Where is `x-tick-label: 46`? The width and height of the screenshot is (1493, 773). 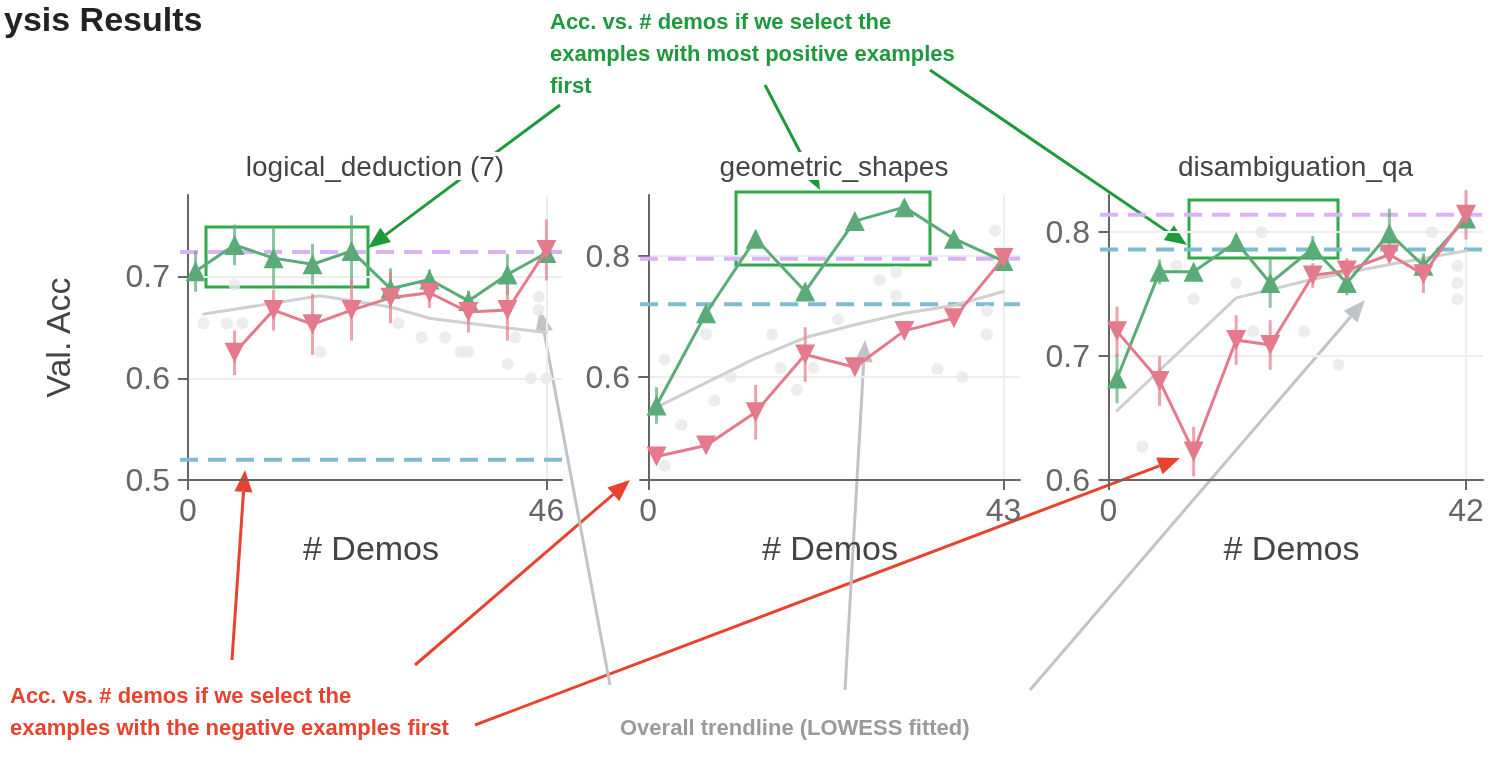
x-tick-label: 46 is located at coordinates (546, 510).